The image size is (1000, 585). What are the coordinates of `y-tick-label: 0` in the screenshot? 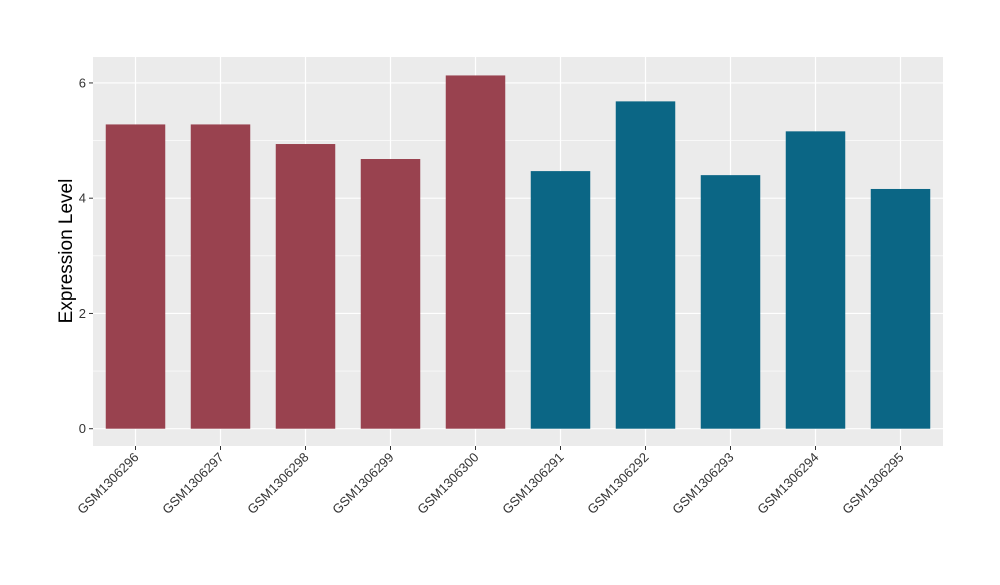 It's located at (82, 428).